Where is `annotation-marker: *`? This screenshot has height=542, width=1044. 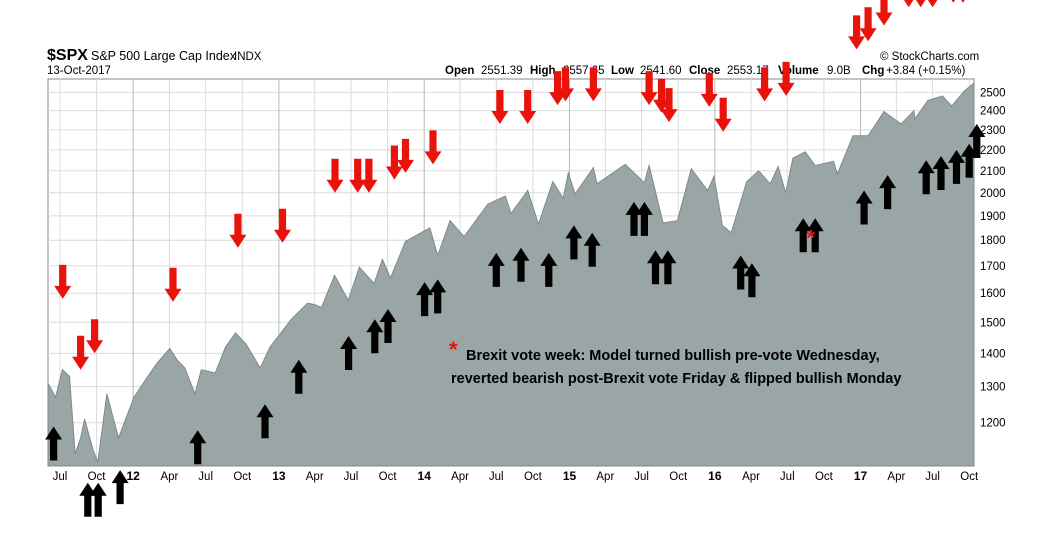 annotation-marker: * is located at coordinates (453, 349).